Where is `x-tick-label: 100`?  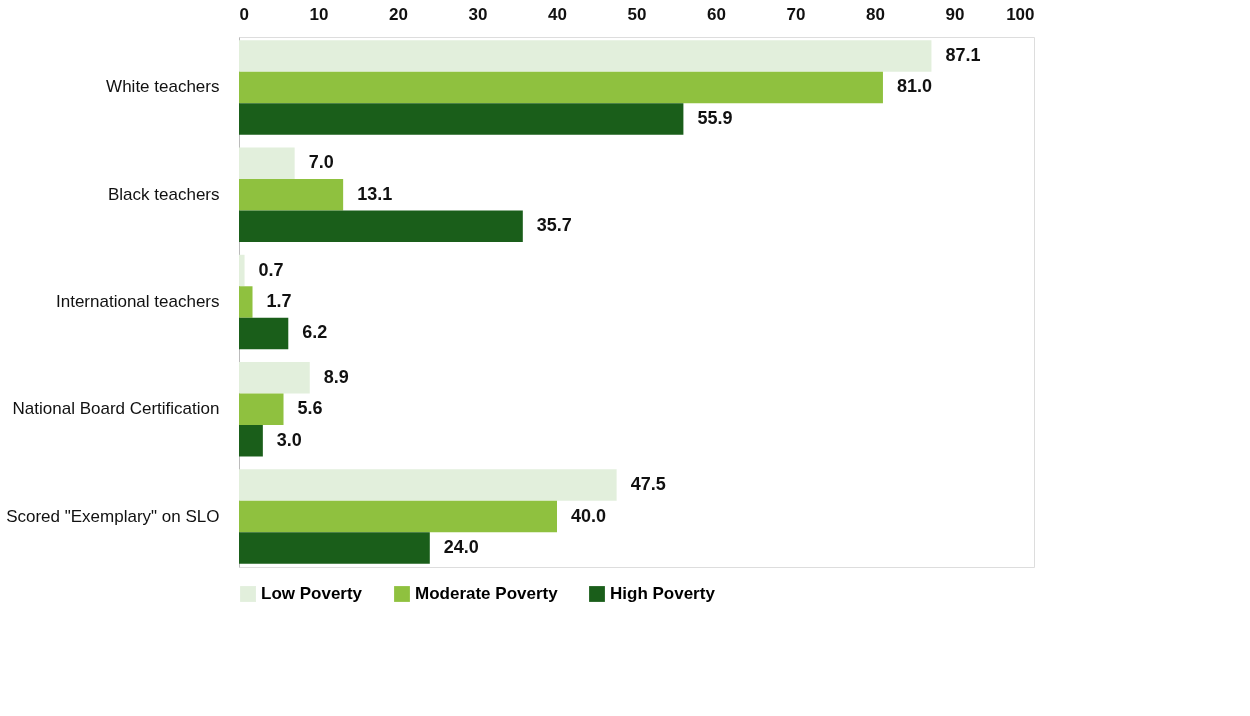 x-tick-label: 100 is located at coordinates (1020, 14).